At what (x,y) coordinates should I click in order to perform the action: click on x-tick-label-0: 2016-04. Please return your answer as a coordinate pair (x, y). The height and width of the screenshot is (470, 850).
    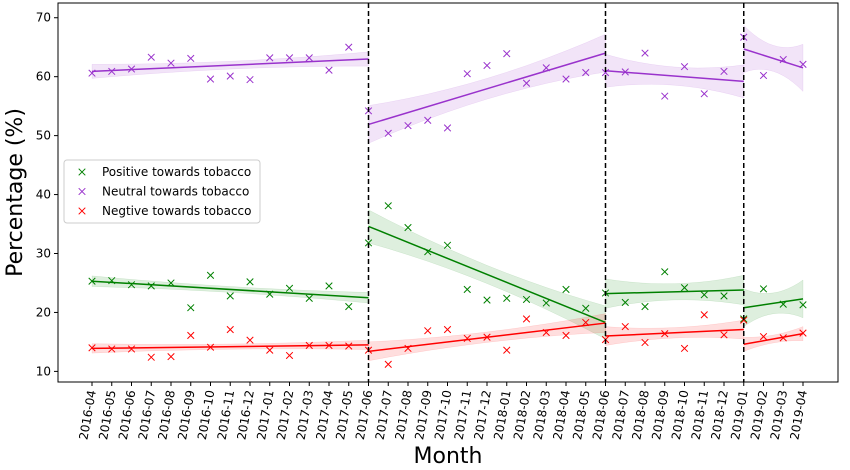
    Looking at the image, I should click on (87, 415).